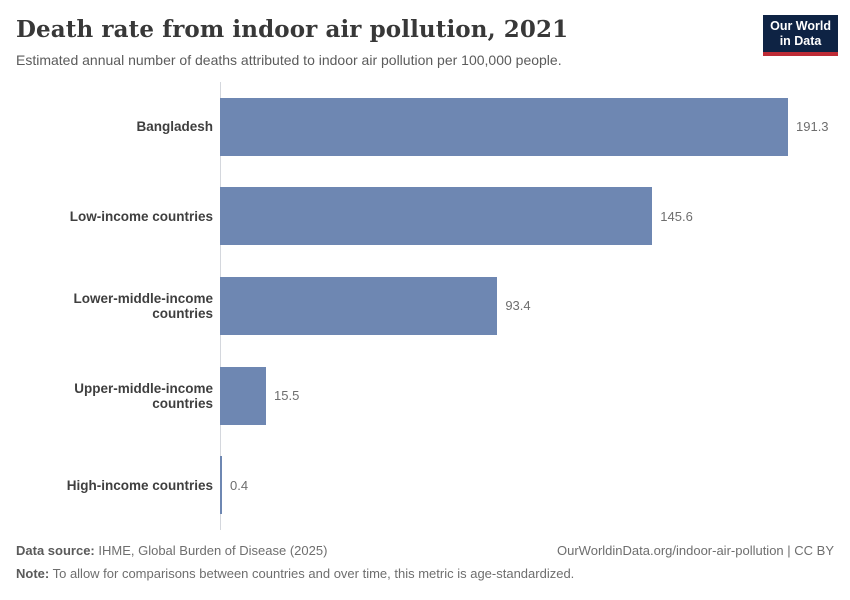  I want to click on bar-label: Lower-middle-income countries, so click(143, 305).